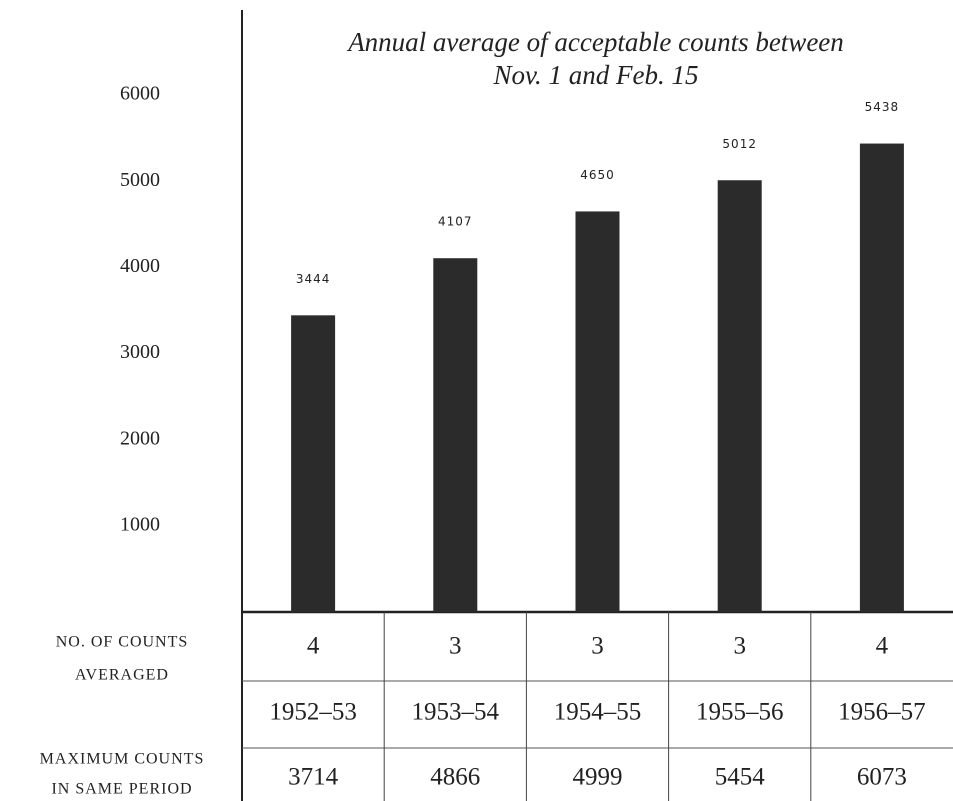  I want to click on value-label: 4107, so click(455, 222).